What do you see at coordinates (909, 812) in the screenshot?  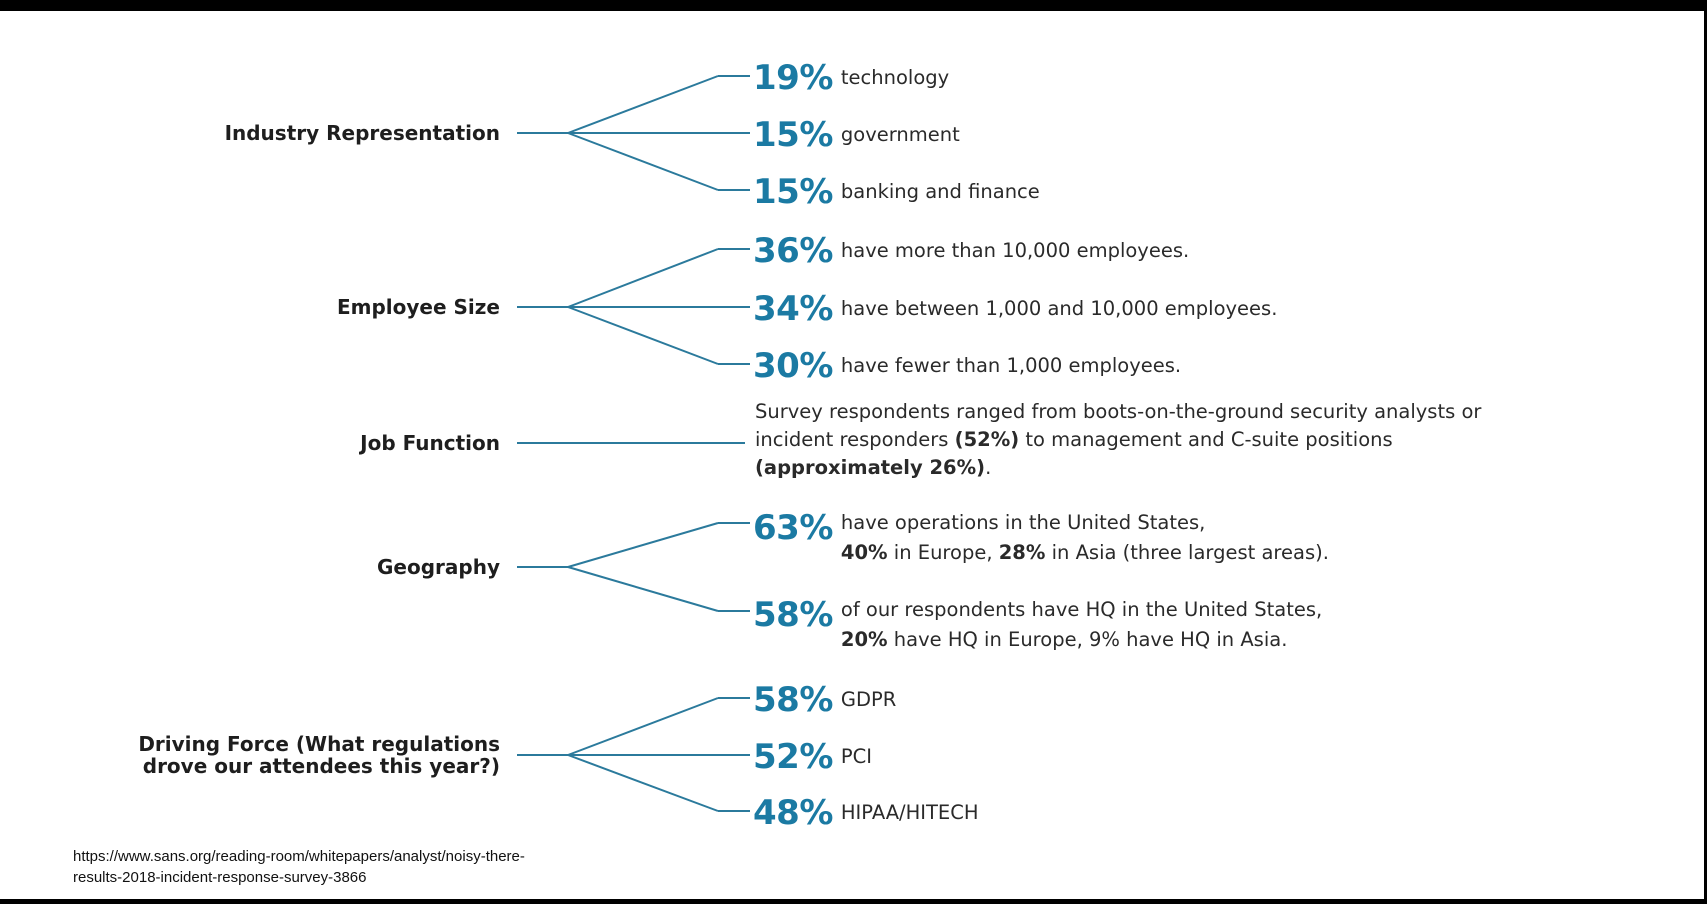 I see `stat-description: HIPAA/HITECH` at bounding box center [909, 812].